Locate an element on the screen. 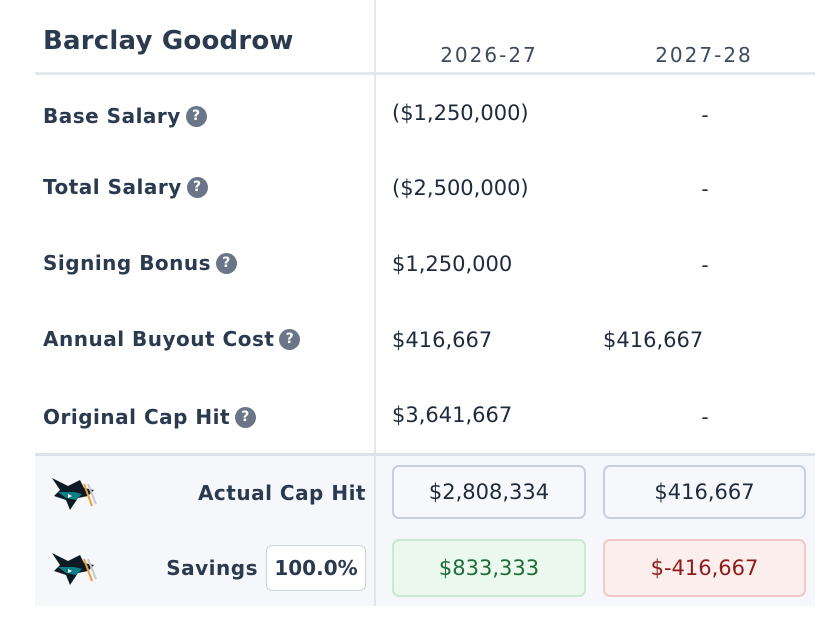 The image size is (830, 628). summary-divider is located at coordinates (425, 454).